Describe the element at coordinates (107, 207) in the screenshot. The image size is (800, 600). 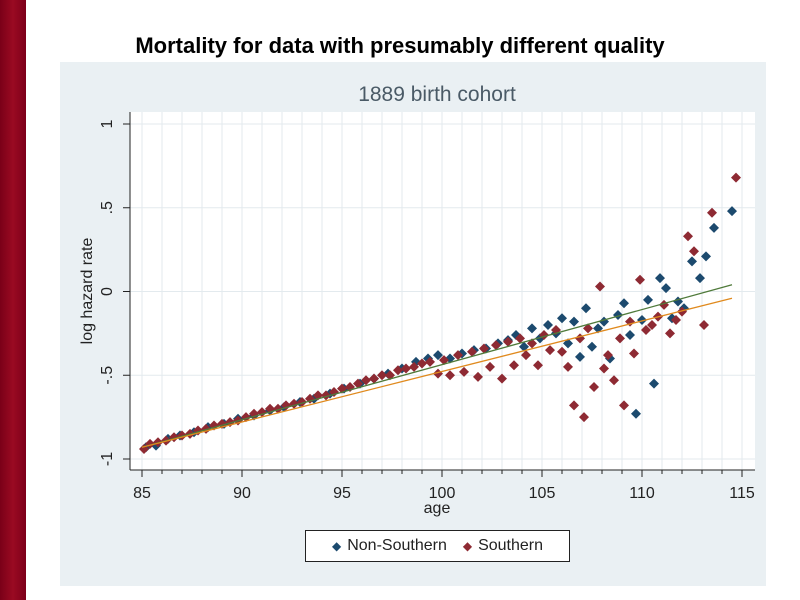
I see `y-tick-label: .5` at that location.